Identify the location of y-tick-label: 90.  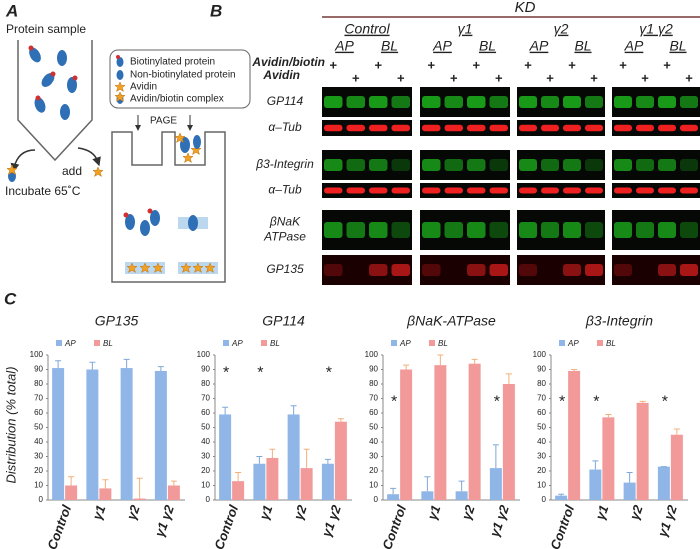
(38, 369).